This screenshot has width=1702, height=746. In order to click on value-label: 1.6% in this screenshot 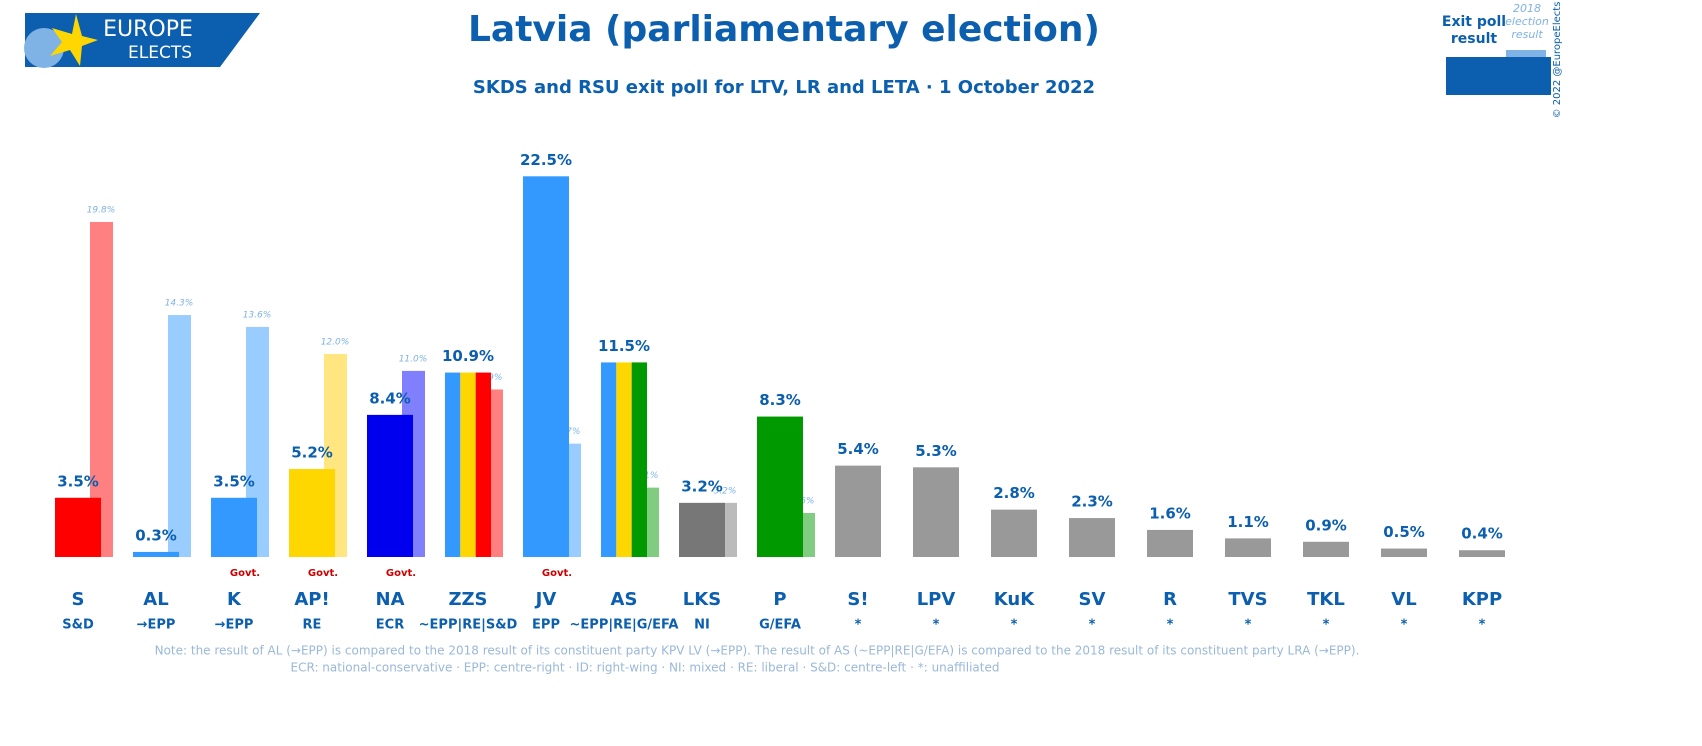, I will do `click(1170, 513)`.